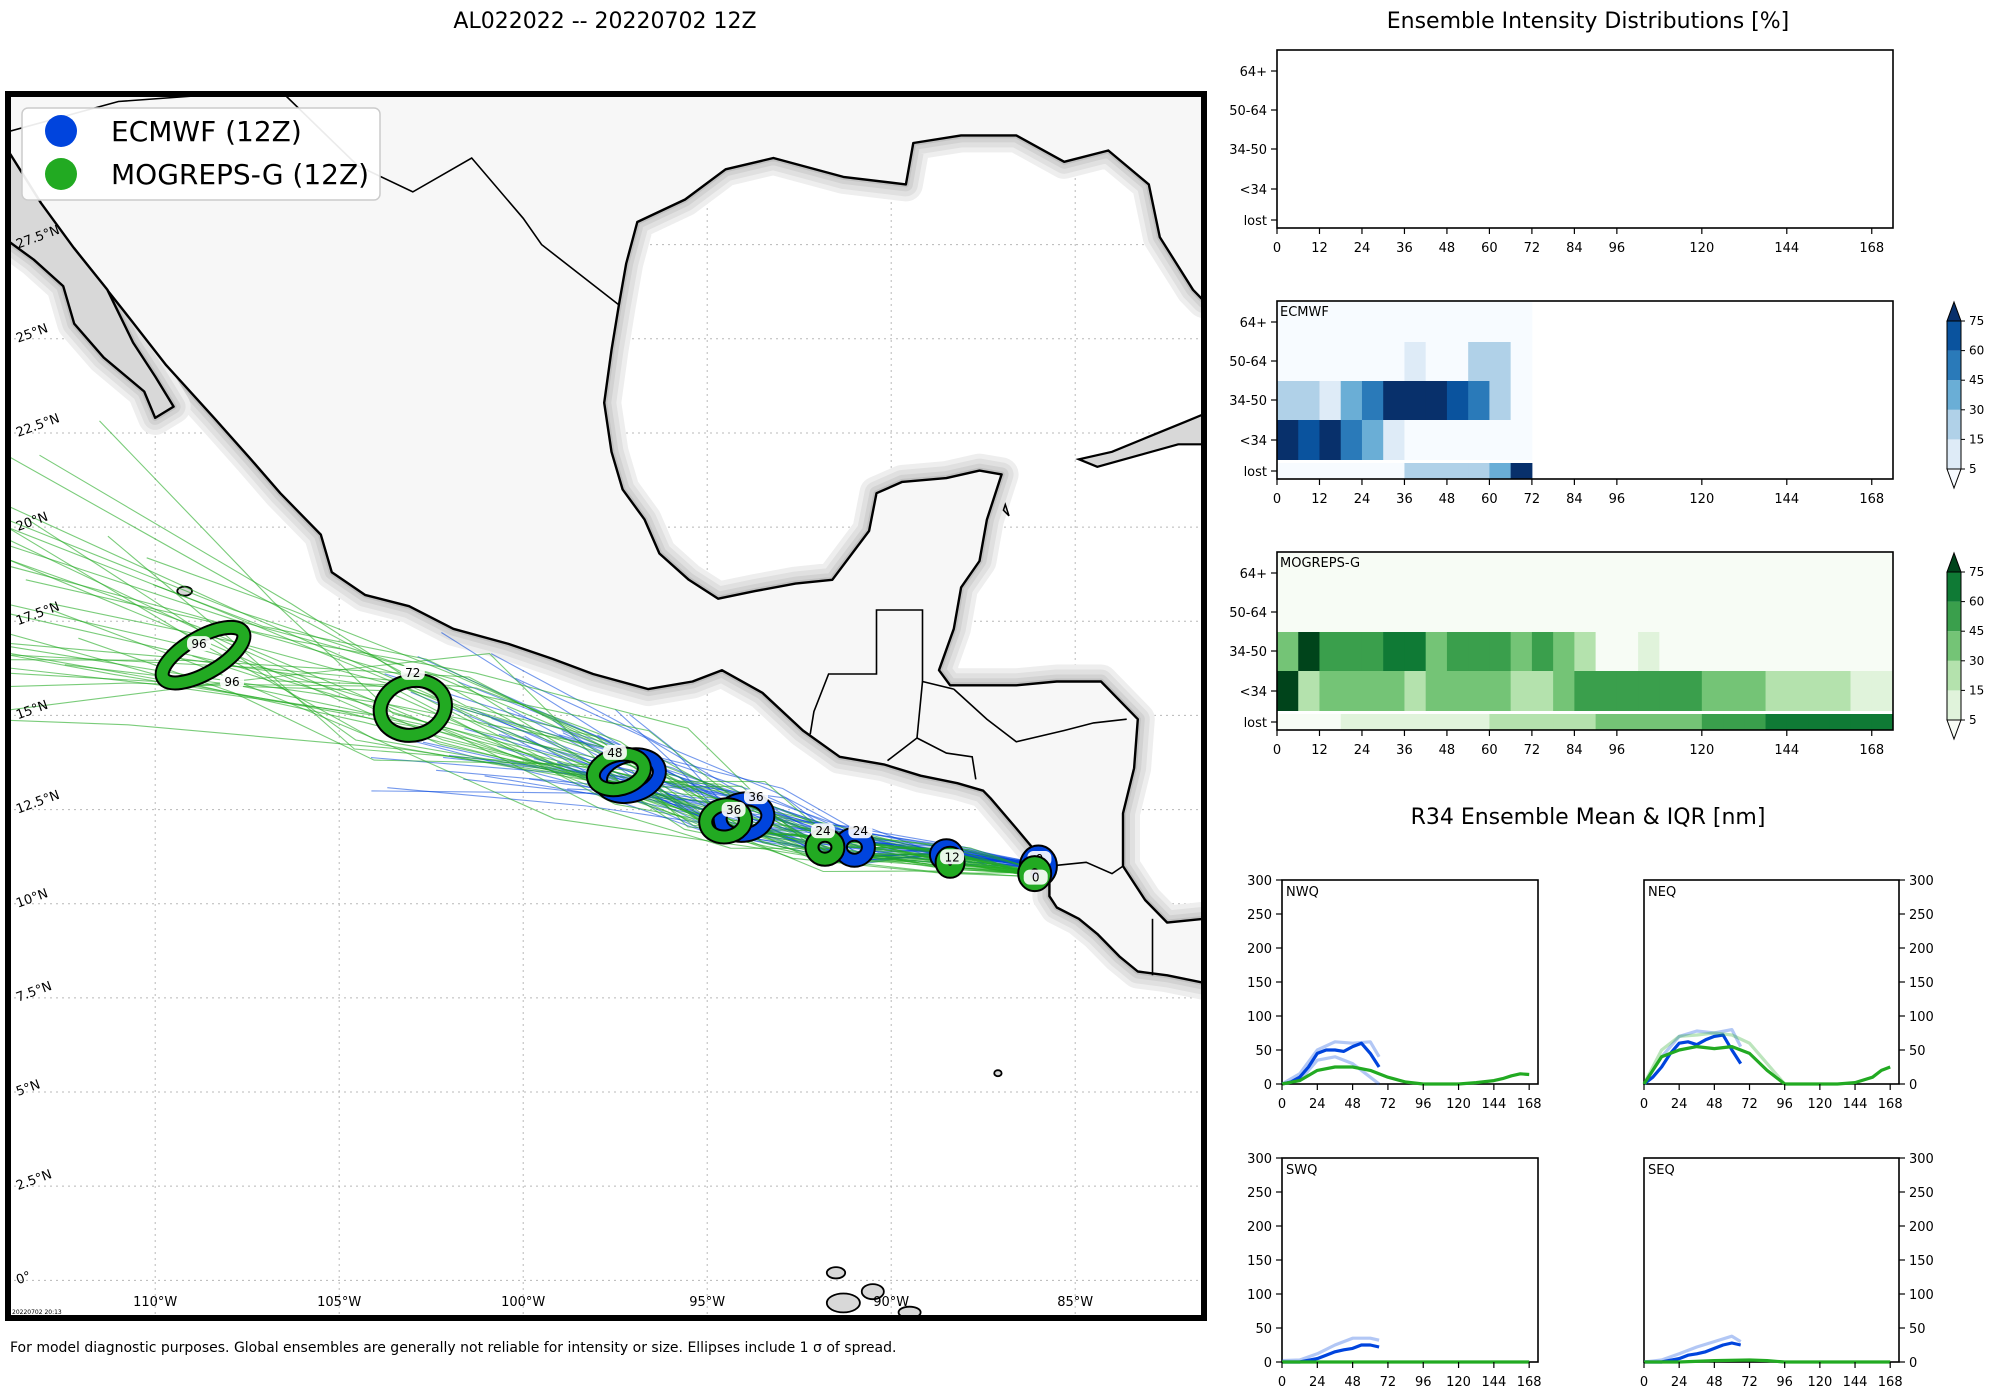 Image resolution: width=2000 pixels, height=1400 pixels. What do you see at coordinates (733, 810) in the screenshot?
I see `forecast-hour-label: 36` at bounding box center [733, 810].